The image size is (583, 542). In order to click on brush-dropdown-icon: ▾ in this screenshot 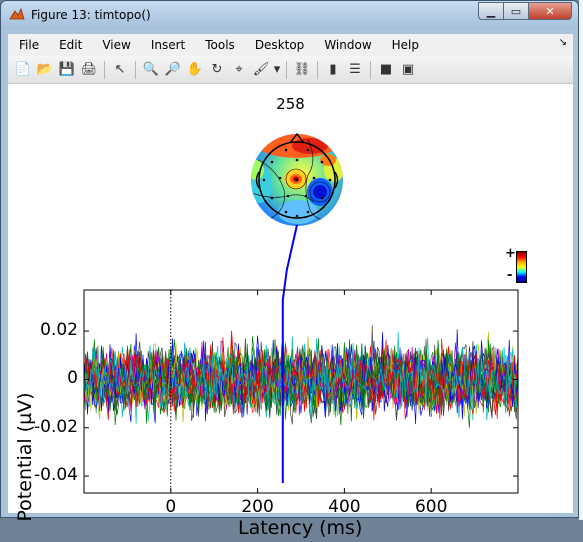, I will do `click(277, 69)`.